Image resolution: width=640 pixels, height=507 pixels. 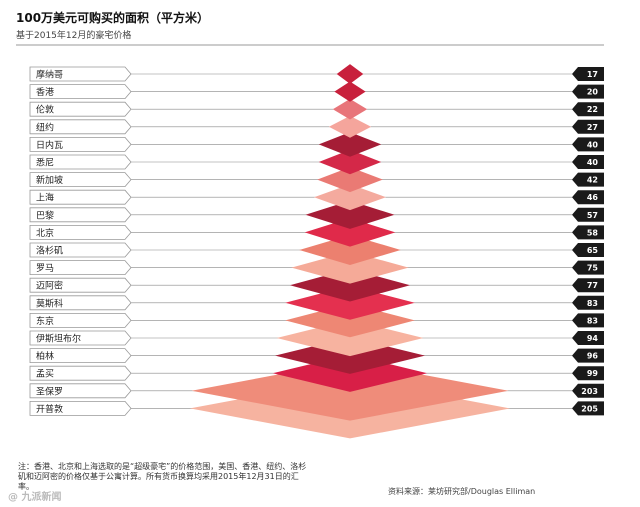 I want to click on value-label: 94, so click(x=593, y=338).